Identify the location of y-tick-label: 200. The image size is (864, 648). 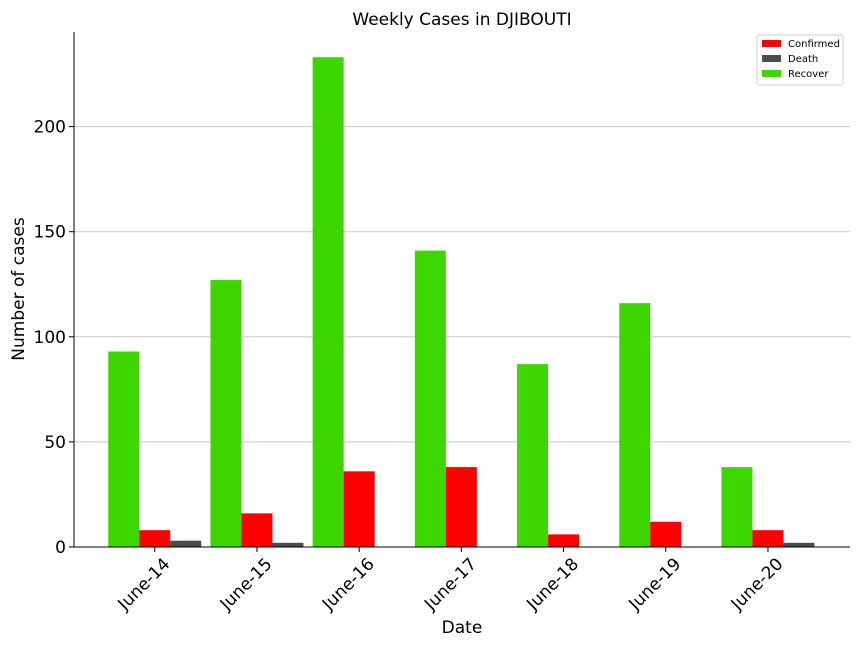
(50, 128).